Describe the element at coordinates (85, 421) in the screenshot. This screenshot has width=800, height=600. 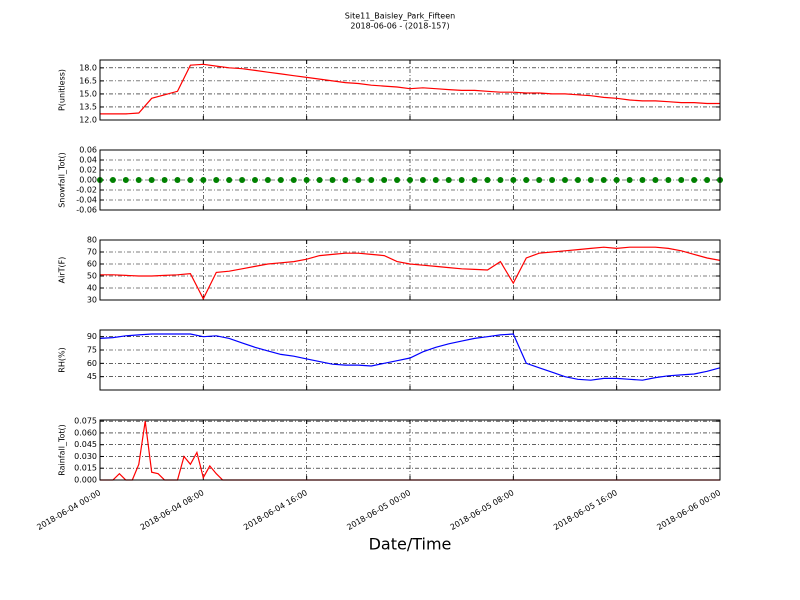
I see `y-tick-label: 0.075` at that location.